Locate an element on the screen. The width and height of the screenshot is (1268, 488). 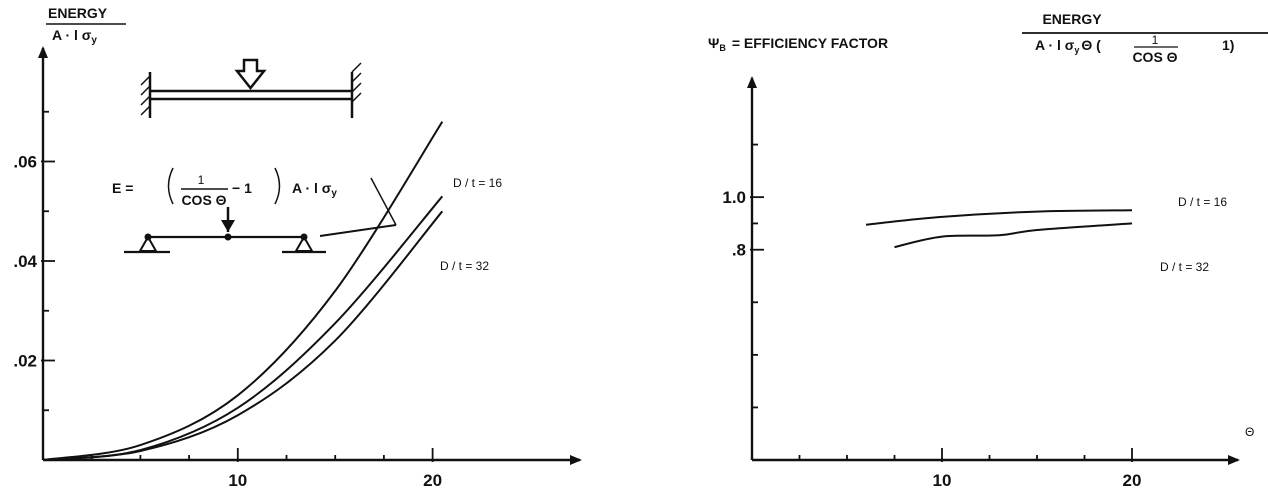
right-formula-den-rest: Θ ( is located at coordinates (1091, 45).